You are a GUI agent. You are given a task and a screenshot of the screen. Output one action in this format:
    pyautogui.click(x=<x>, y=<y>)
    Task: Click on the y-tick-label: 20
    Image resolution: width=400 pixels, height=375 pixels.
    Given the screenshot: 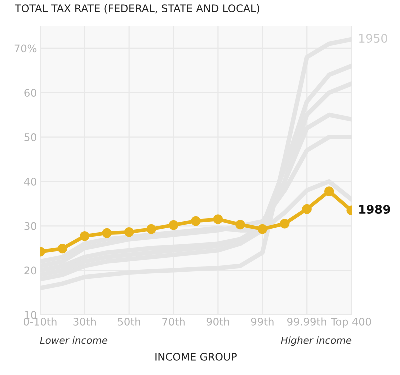 What is the action you would take?
    pyautogui.click(x=30, y=270)
    